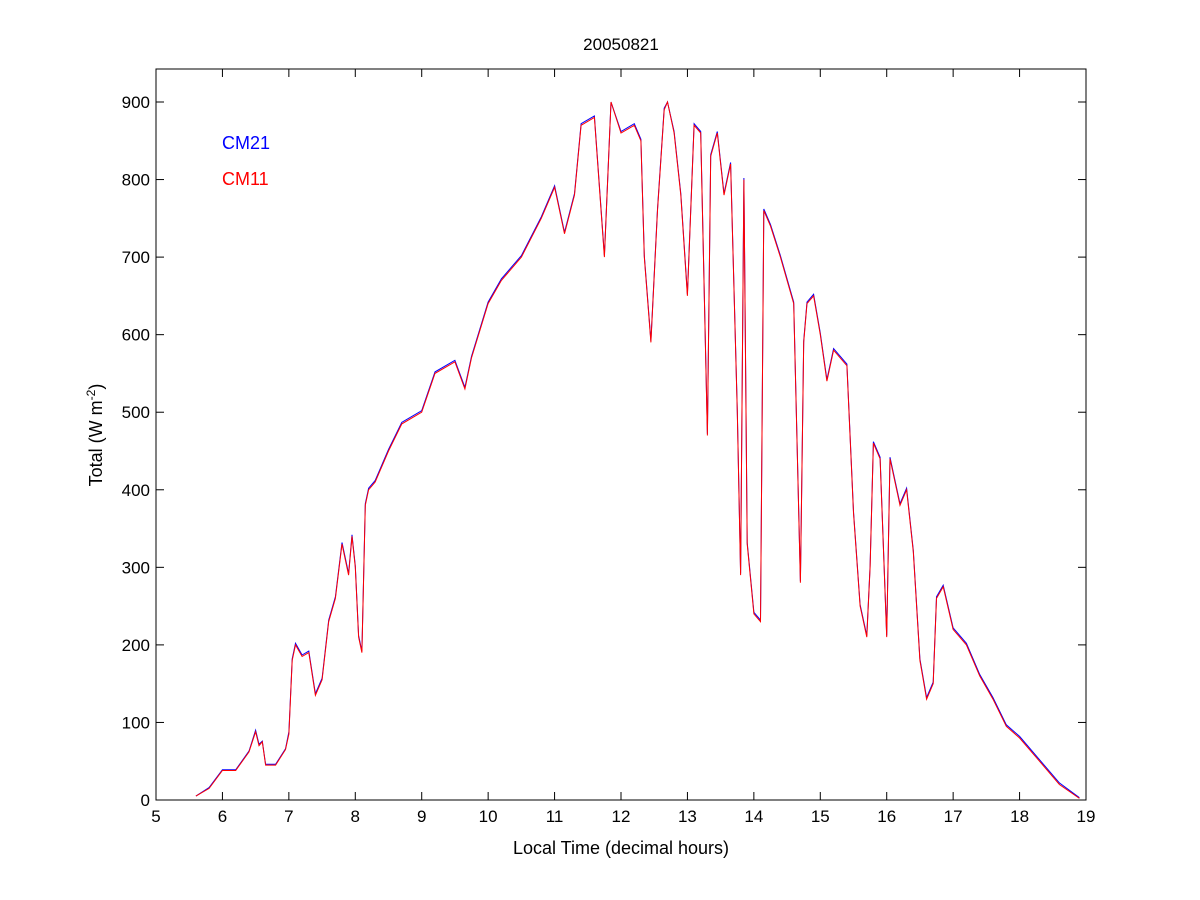 The width and height of the screenshot is (1200, 900). What do you see at coordinates (96, 443) in the screenshot?
I see `y-axis-label-main: Total (W m` at bounding box center [96, 443].